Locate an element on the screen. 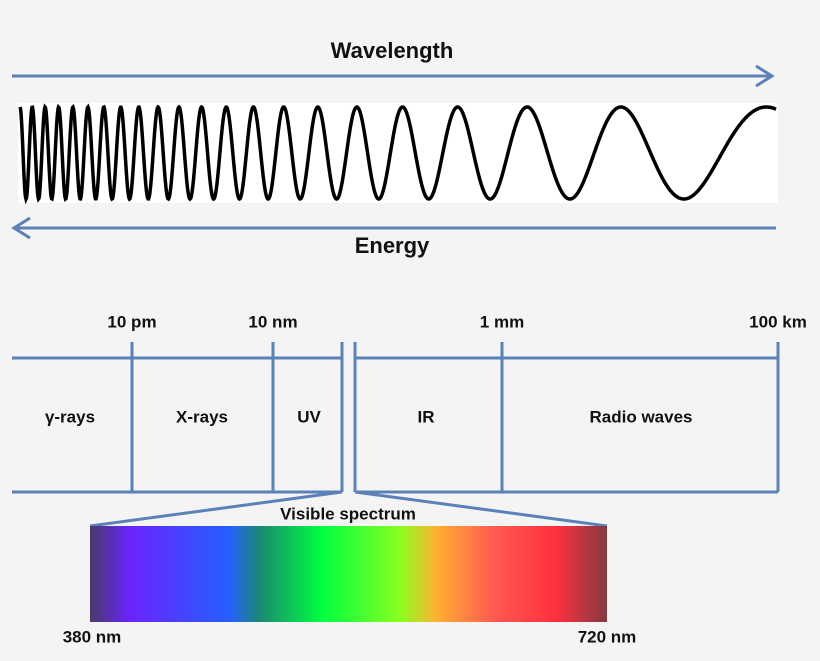 Image resolution: width=820 pixels, height=661 pixels. visible-title: Visible spectrum is located at coordinates (348, 513).